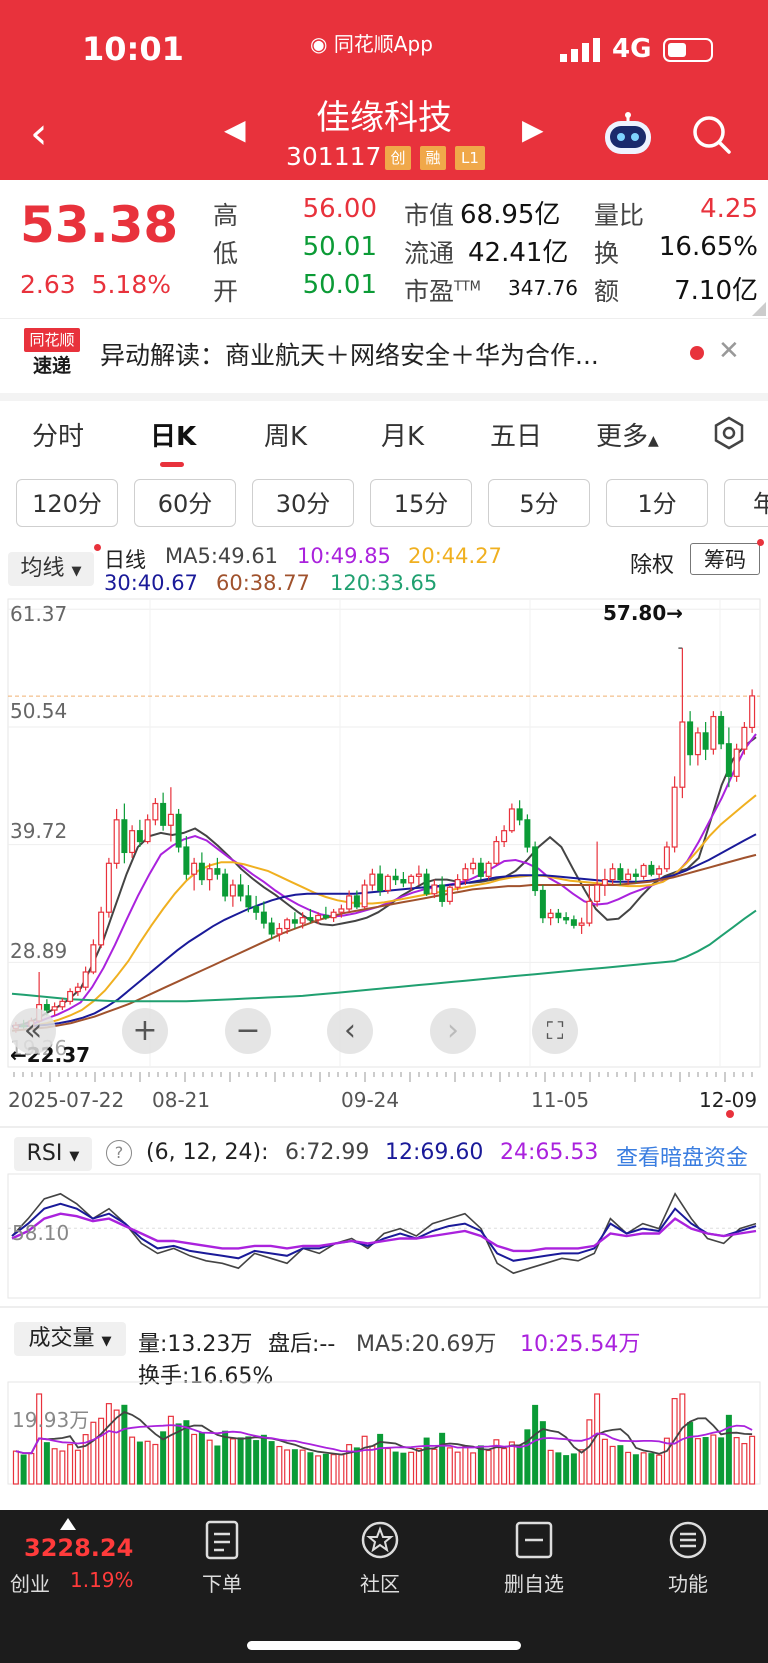 This screenshot has width=768, height=1663. I want to click on news-logo-bottom: 速递, so click(51, 366).